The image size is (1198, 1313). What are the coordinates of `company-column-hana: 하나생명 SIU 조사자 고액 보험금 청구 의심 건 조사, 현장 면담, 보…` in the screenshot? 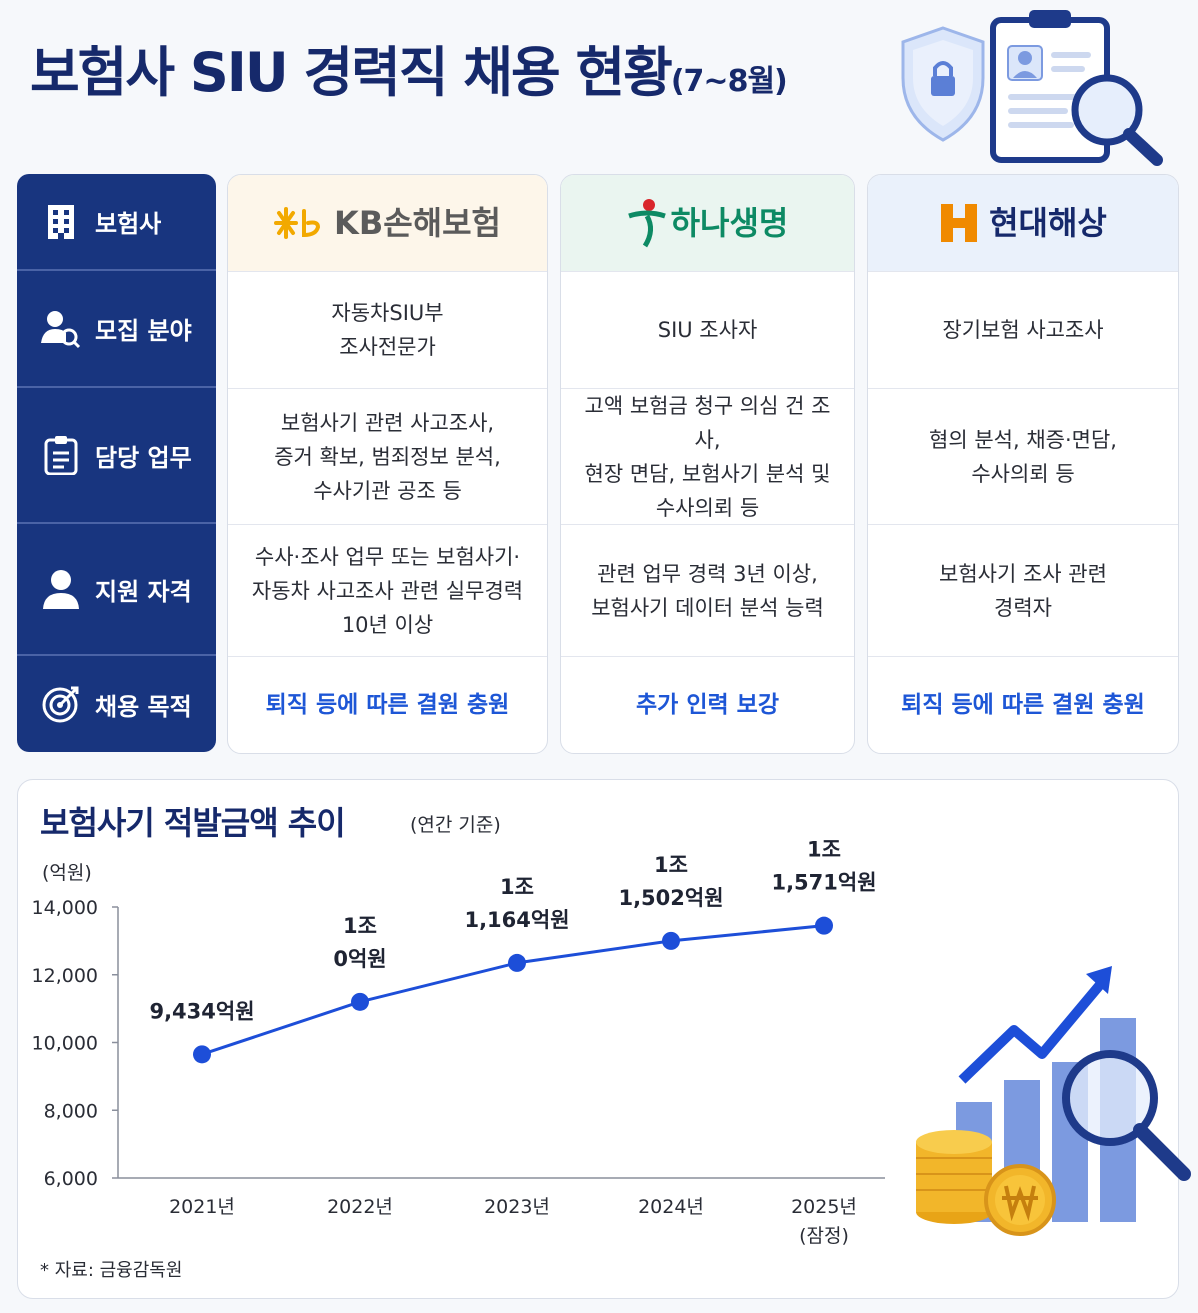 It's located at (707, 464).